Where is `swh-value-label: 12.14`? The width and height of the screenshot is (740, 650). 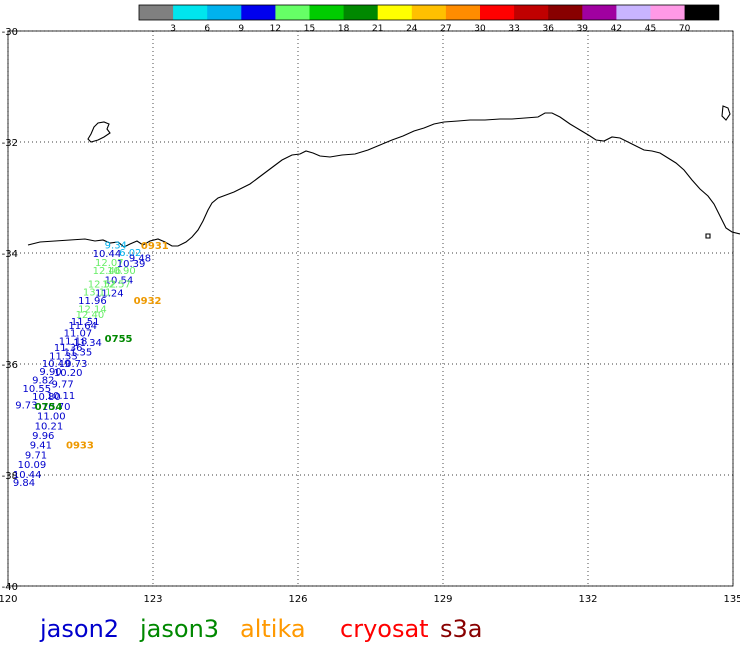
swh-value-label: 12.14 is located at coordinates (92, 309).